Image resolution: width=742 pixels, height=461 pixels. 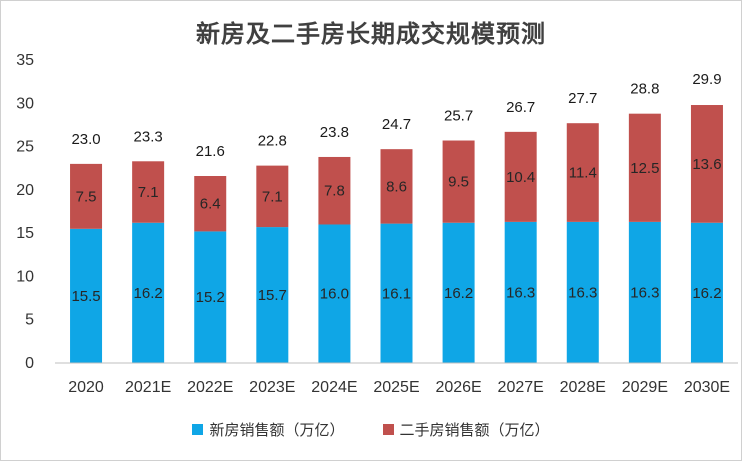 I want to click on data-label-second-hand: 8.6, so click(x=396, y=186).